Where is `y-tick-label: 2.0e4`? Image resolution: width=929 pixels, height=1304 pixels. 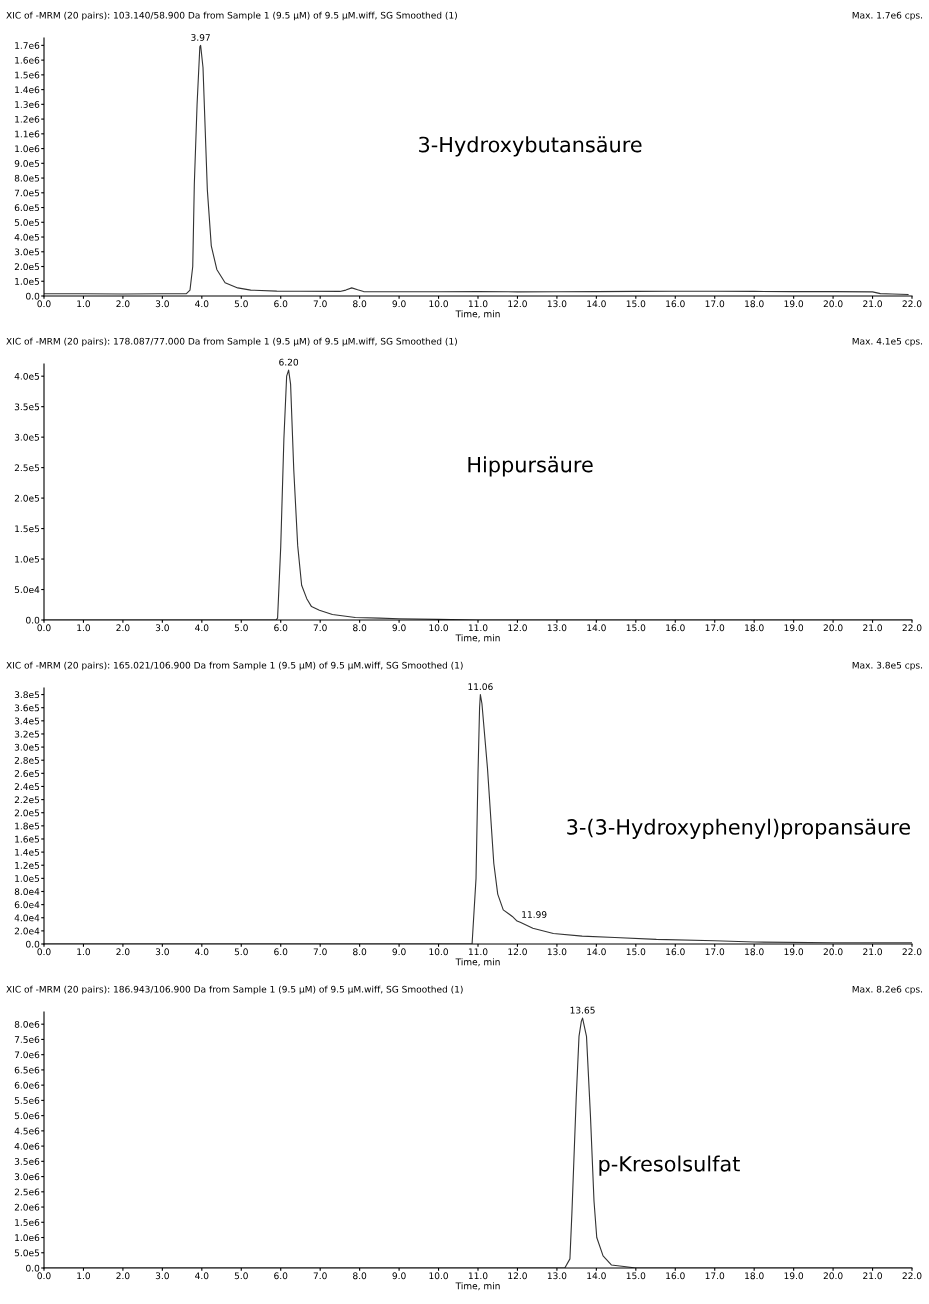
y-tick-label: 2.0e4 is located at coordinates (27, 931).